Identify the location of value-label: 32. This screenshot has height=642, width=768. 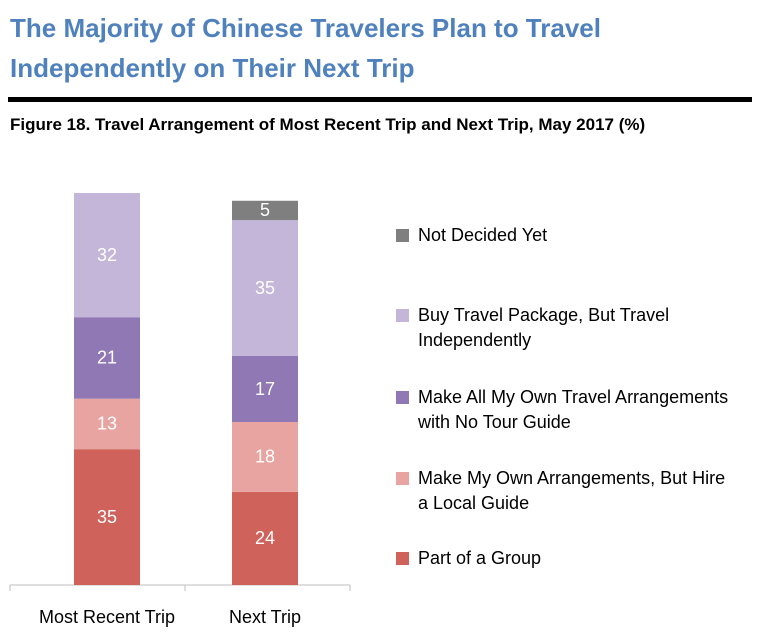
(107, 255).